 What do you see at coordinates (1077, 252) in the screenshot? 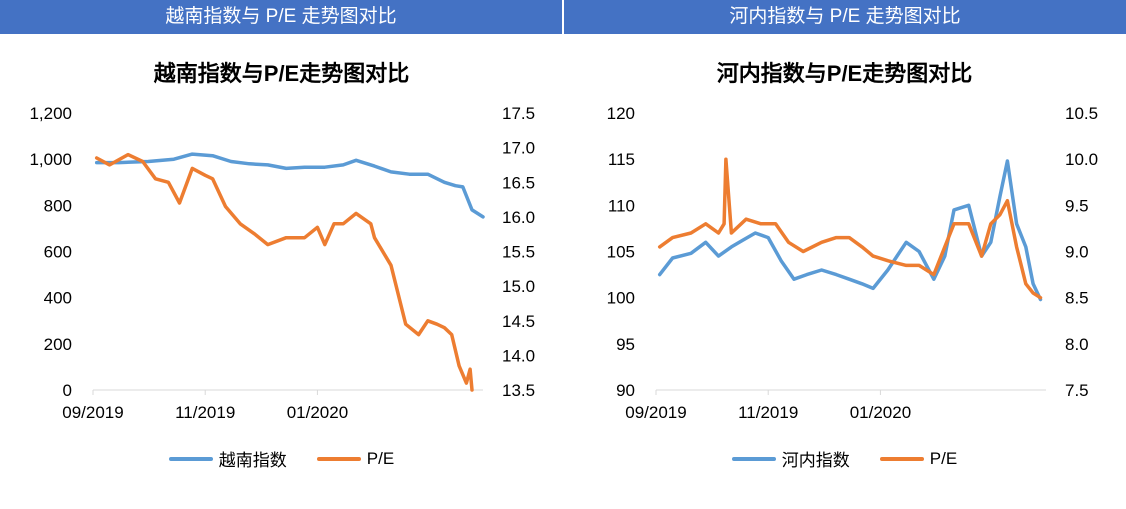
I see `y-right-tick-label: 9.0` at bounding box center [1077, 252].